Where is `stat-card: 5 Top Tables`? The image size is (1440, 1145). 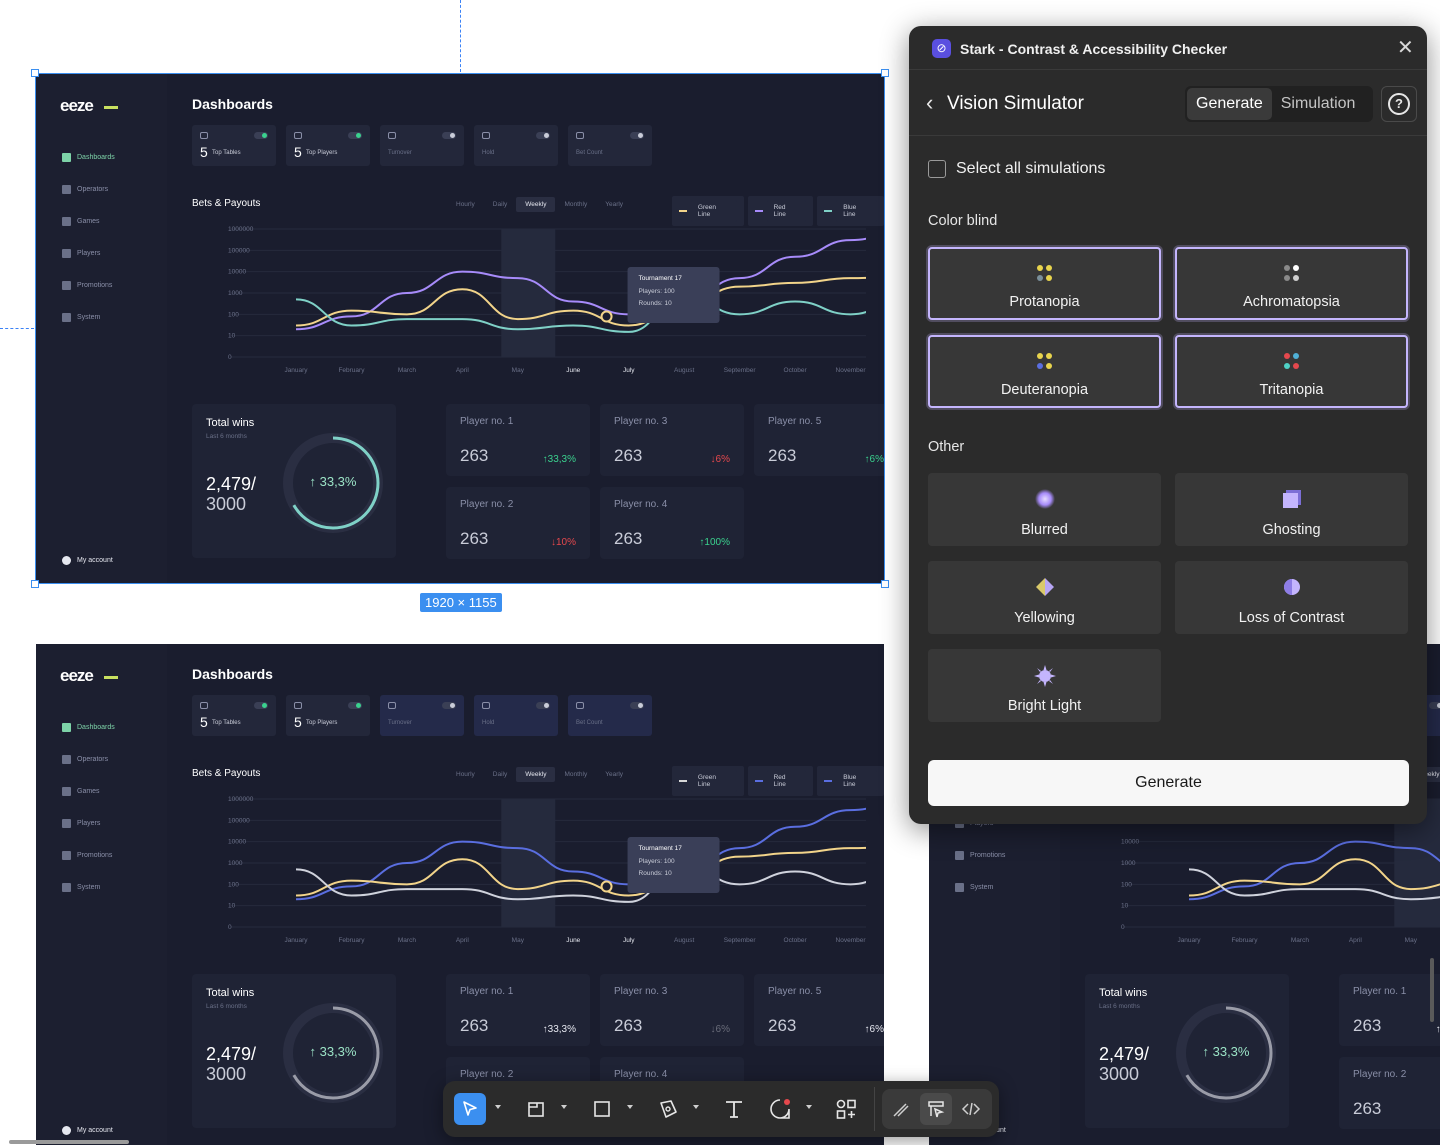
stat-card: 5 Top Tables is located at coordinates (234, 145).